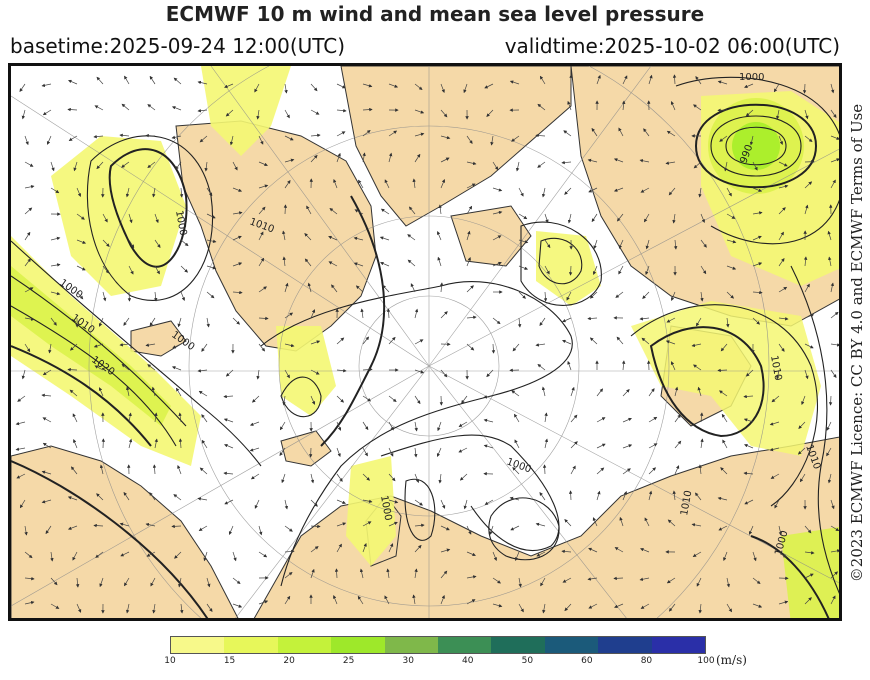 This screenshot has height=680, width=870. What do you see at coordinates (148, 208) in the screenshot?
I see `isobar-greenland-high` at bounding box center [148, 208].